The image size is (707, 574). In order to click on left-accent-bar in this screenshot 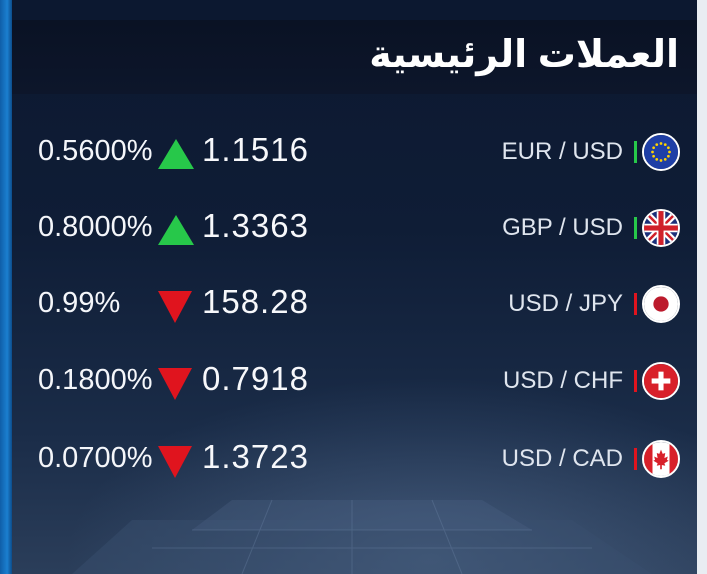, I will do `click(6, 287)`.